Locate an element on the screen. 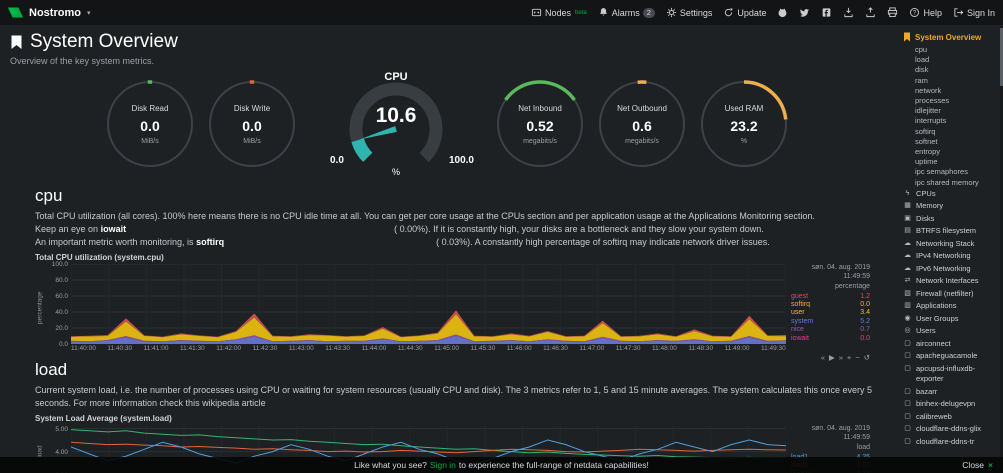  legend-row-nice: nice 0.7 is located at coordinates (830, 330).